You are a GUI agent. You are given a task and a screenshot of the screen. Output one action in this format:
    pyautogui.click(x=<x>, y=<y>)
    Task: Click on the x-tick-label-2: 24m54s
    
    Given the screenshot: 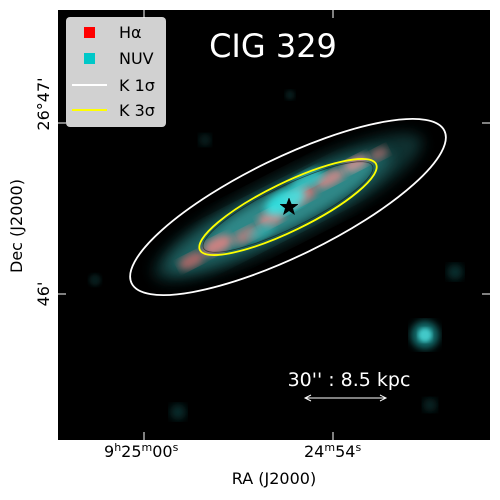 What is the action you would take?
    pyautogui.click(x=332, y=451)
    